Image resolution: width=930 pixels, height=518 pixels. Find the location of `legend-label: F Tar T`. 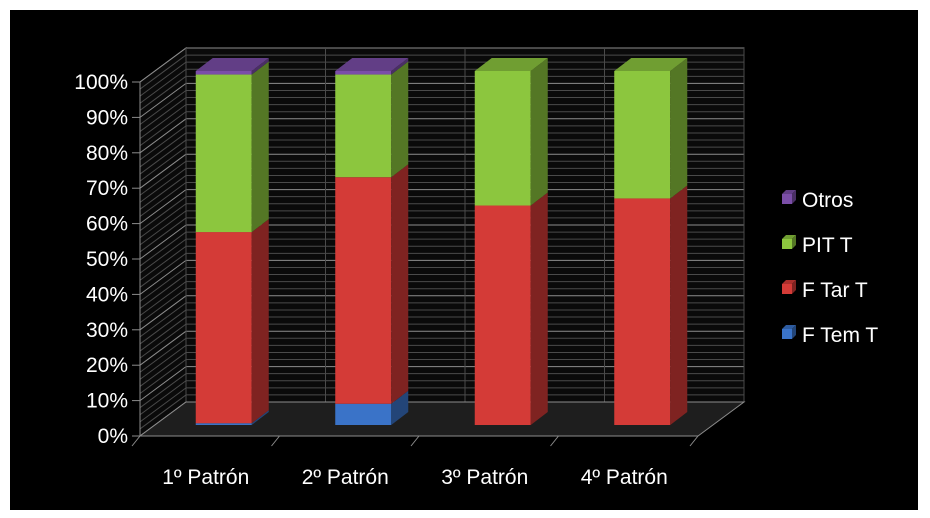

legend-label: F Tar T is located at coordinates (835, 290).